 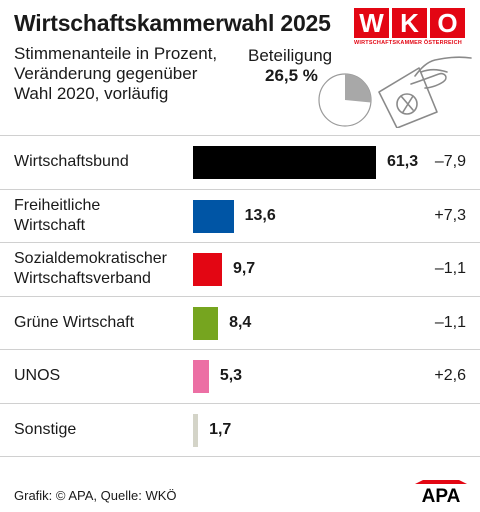 What do you see at coordinates (172, 23) in the screenshot?
I see `chart-title: Wirtschaftskammerwahl 2025` at bounding box center [172, 23].